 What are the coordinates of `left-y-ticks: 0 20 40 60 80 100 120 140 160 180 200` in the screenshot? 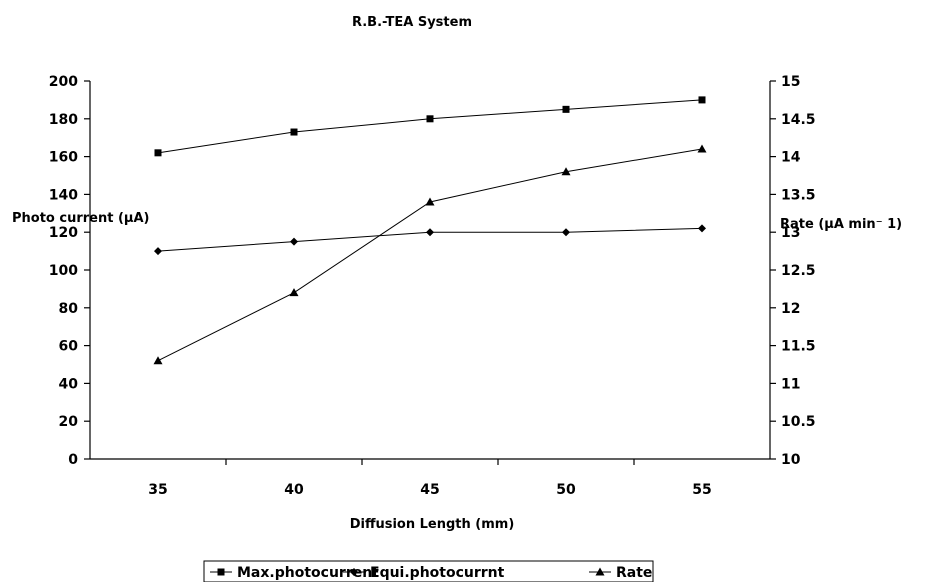 It's located at (69, 271).